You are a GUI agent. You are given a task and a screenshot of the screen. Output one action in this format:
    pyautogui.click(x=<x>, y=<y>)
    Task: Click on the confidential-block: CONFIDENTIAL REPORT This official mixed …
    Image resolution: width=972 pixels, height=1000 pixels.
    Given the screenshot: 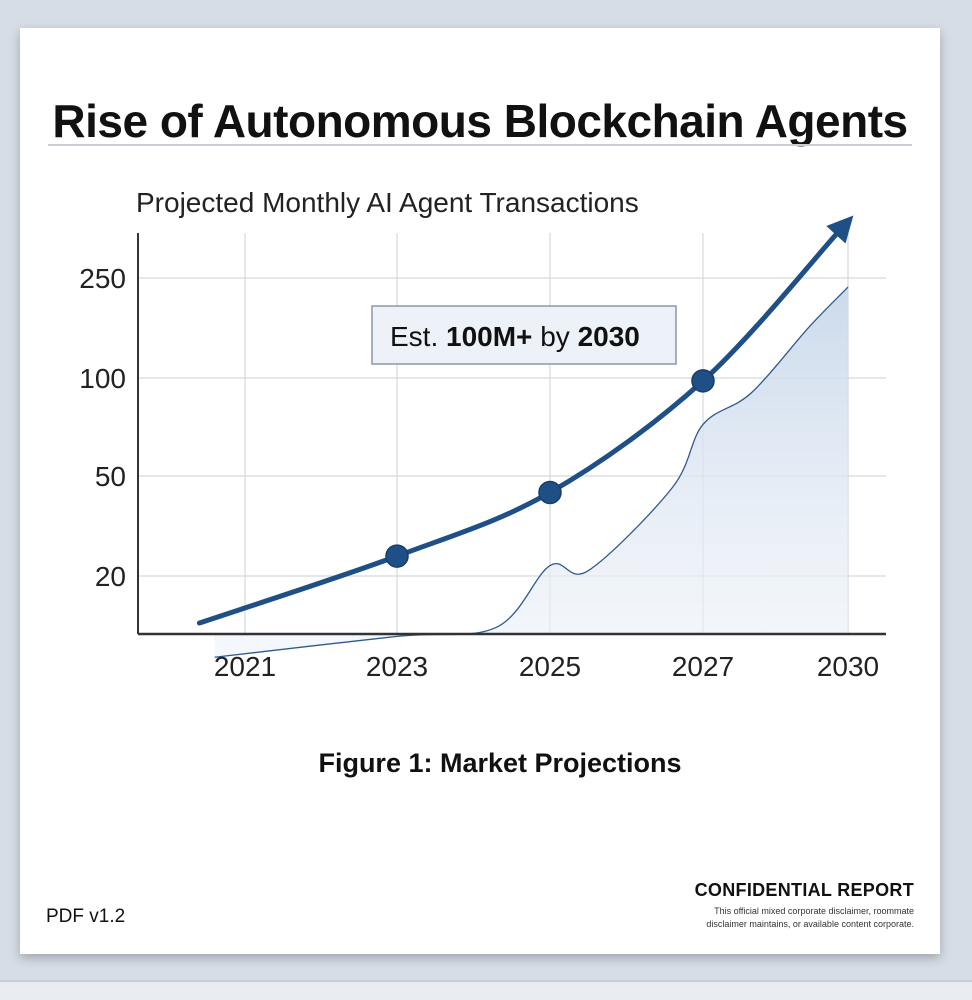 What is the action you would take?
    pyautogui.click(x=754, y=905)
    